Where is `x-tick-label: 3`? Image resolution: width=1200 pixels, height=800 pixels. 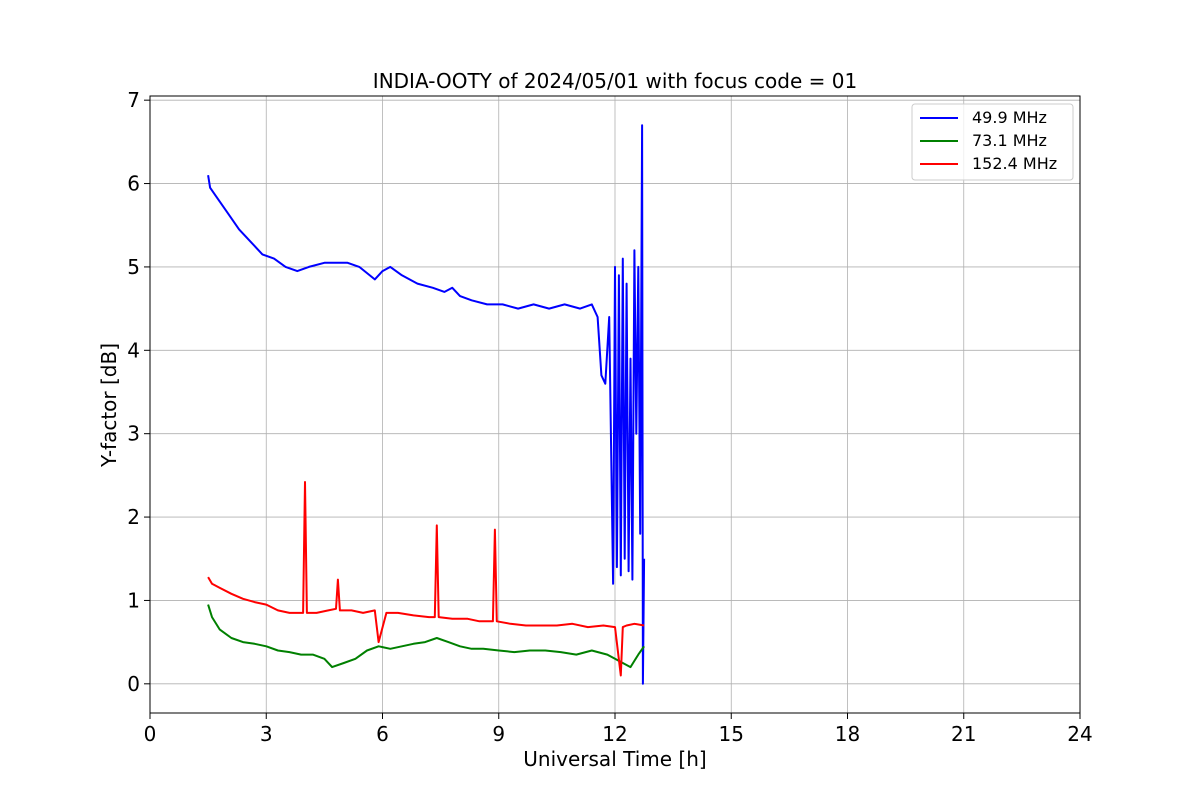
x-tick-label: 3 is located at coordinates (266, 734).